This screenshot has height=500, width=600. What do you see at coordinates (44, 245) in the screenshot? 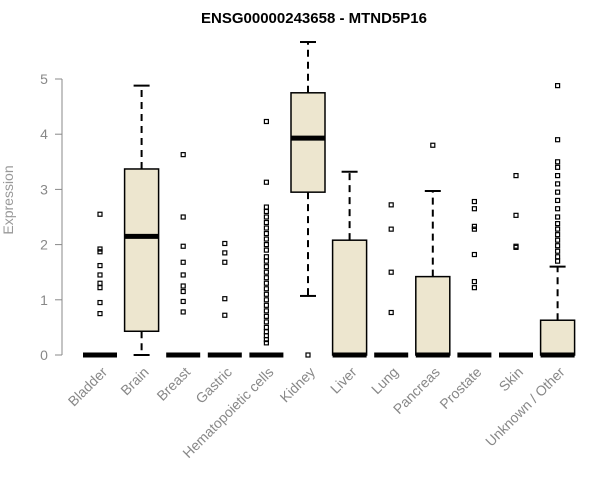
I see `y-tick-label: 2` at bounding box center [44, 245].